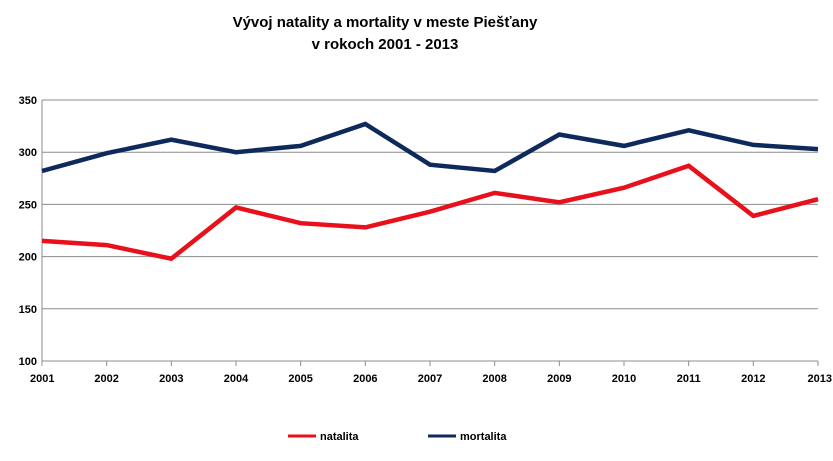  I want to click on x-tick-label-2001: 2001, so click(42, 379).